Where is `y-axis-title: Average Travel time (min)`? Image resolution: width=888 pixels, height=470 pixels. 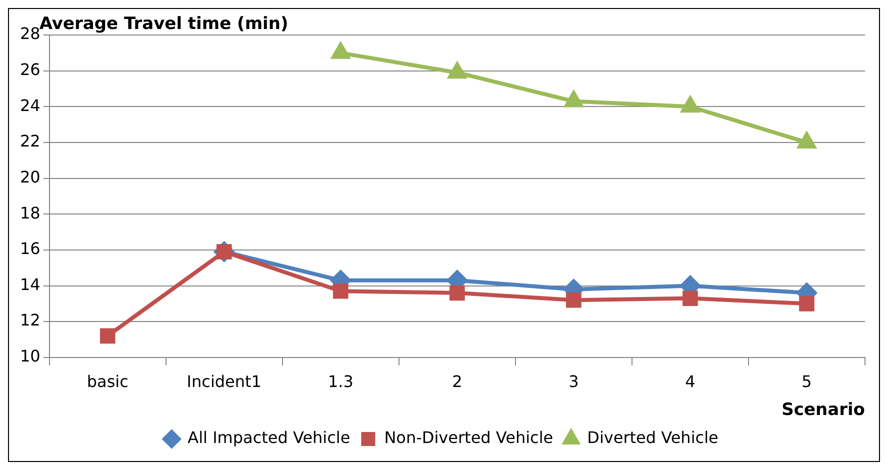 y-axis-title: Average Travel time (min) is located at coordinates (163, 24).